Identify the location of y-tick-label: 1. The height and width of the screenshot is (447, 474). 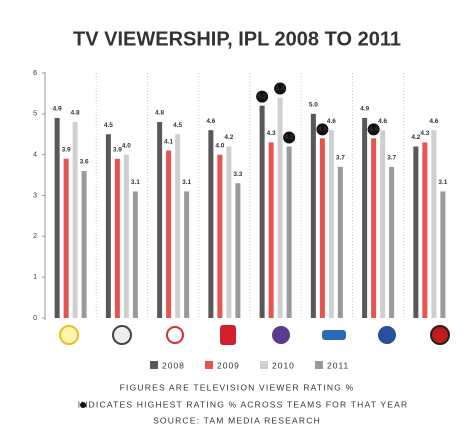
(35, 277).